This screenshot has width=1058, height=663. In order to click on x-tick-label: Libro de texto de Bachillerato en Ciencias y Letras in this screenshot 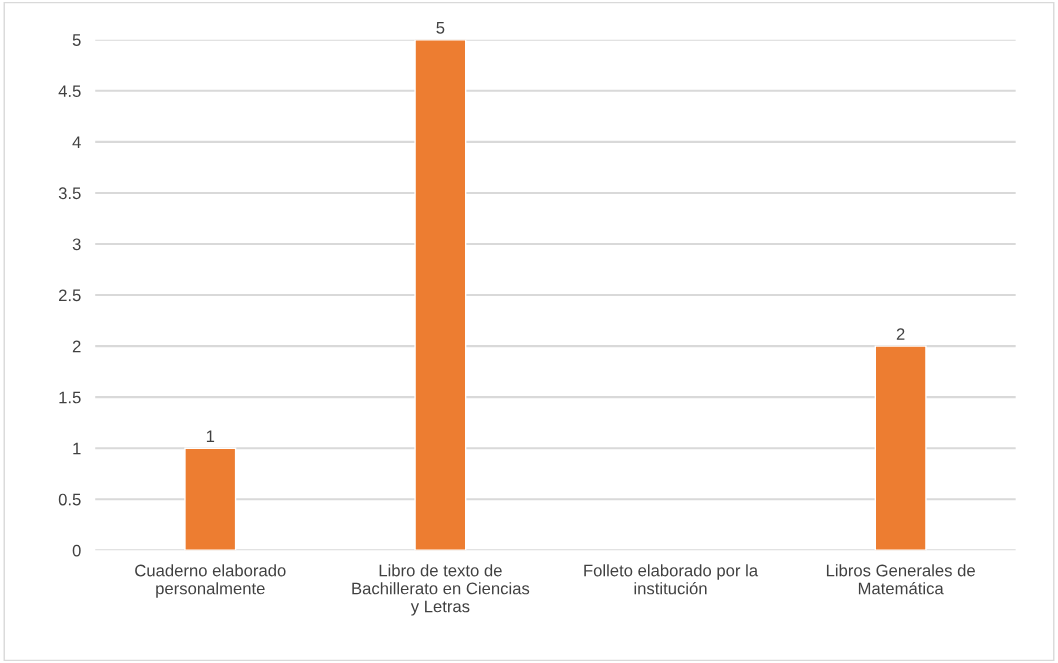, I will do `click(441, 590)`.